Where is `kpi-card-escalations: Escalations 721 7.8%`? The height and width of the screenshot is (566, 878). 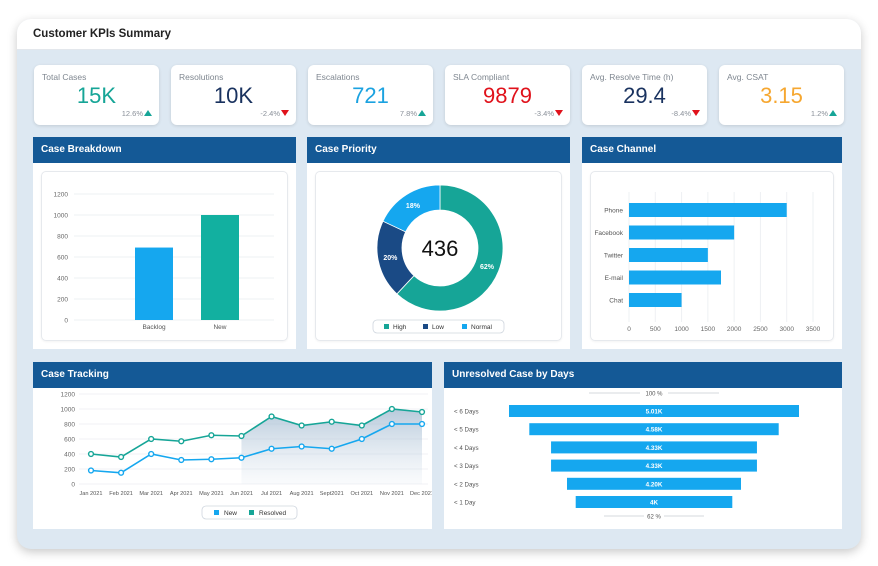 kpi-card-escalations: Escalations 721 7.8% is located at coordinates (370, 95).